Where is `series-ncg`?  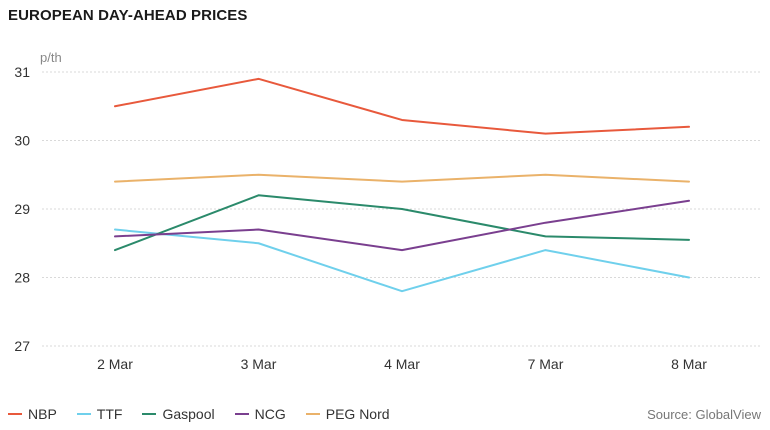 series-ncg is located at coordinates (402, 225).